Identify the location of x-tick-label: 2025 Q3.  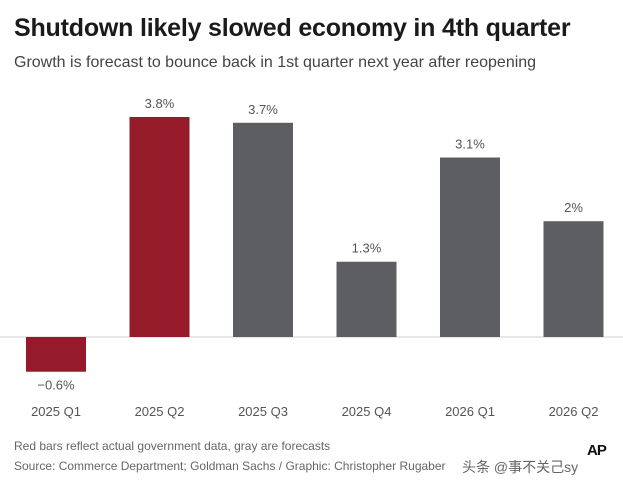
(263, 411).